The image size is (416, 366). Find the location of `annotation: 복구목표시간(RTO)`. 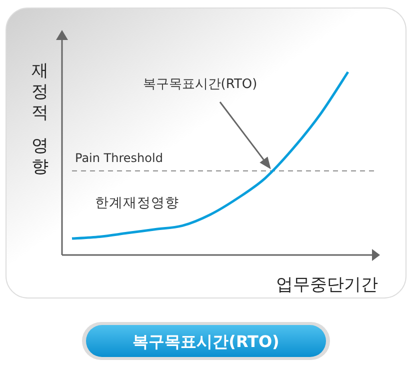

annotation: 복구목표시간(RTO) is located at coordinates (200, 84).